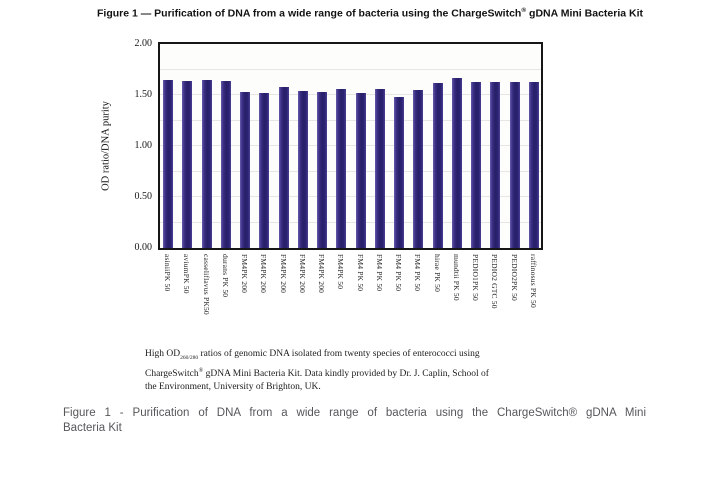 The width and height of the screenshot is (705, 499). What do you see at coordinates (495, 281) in the screenshot?
I see `x-tick-label: PEDIO2 GTC 50` at bounding box center [495, 281].